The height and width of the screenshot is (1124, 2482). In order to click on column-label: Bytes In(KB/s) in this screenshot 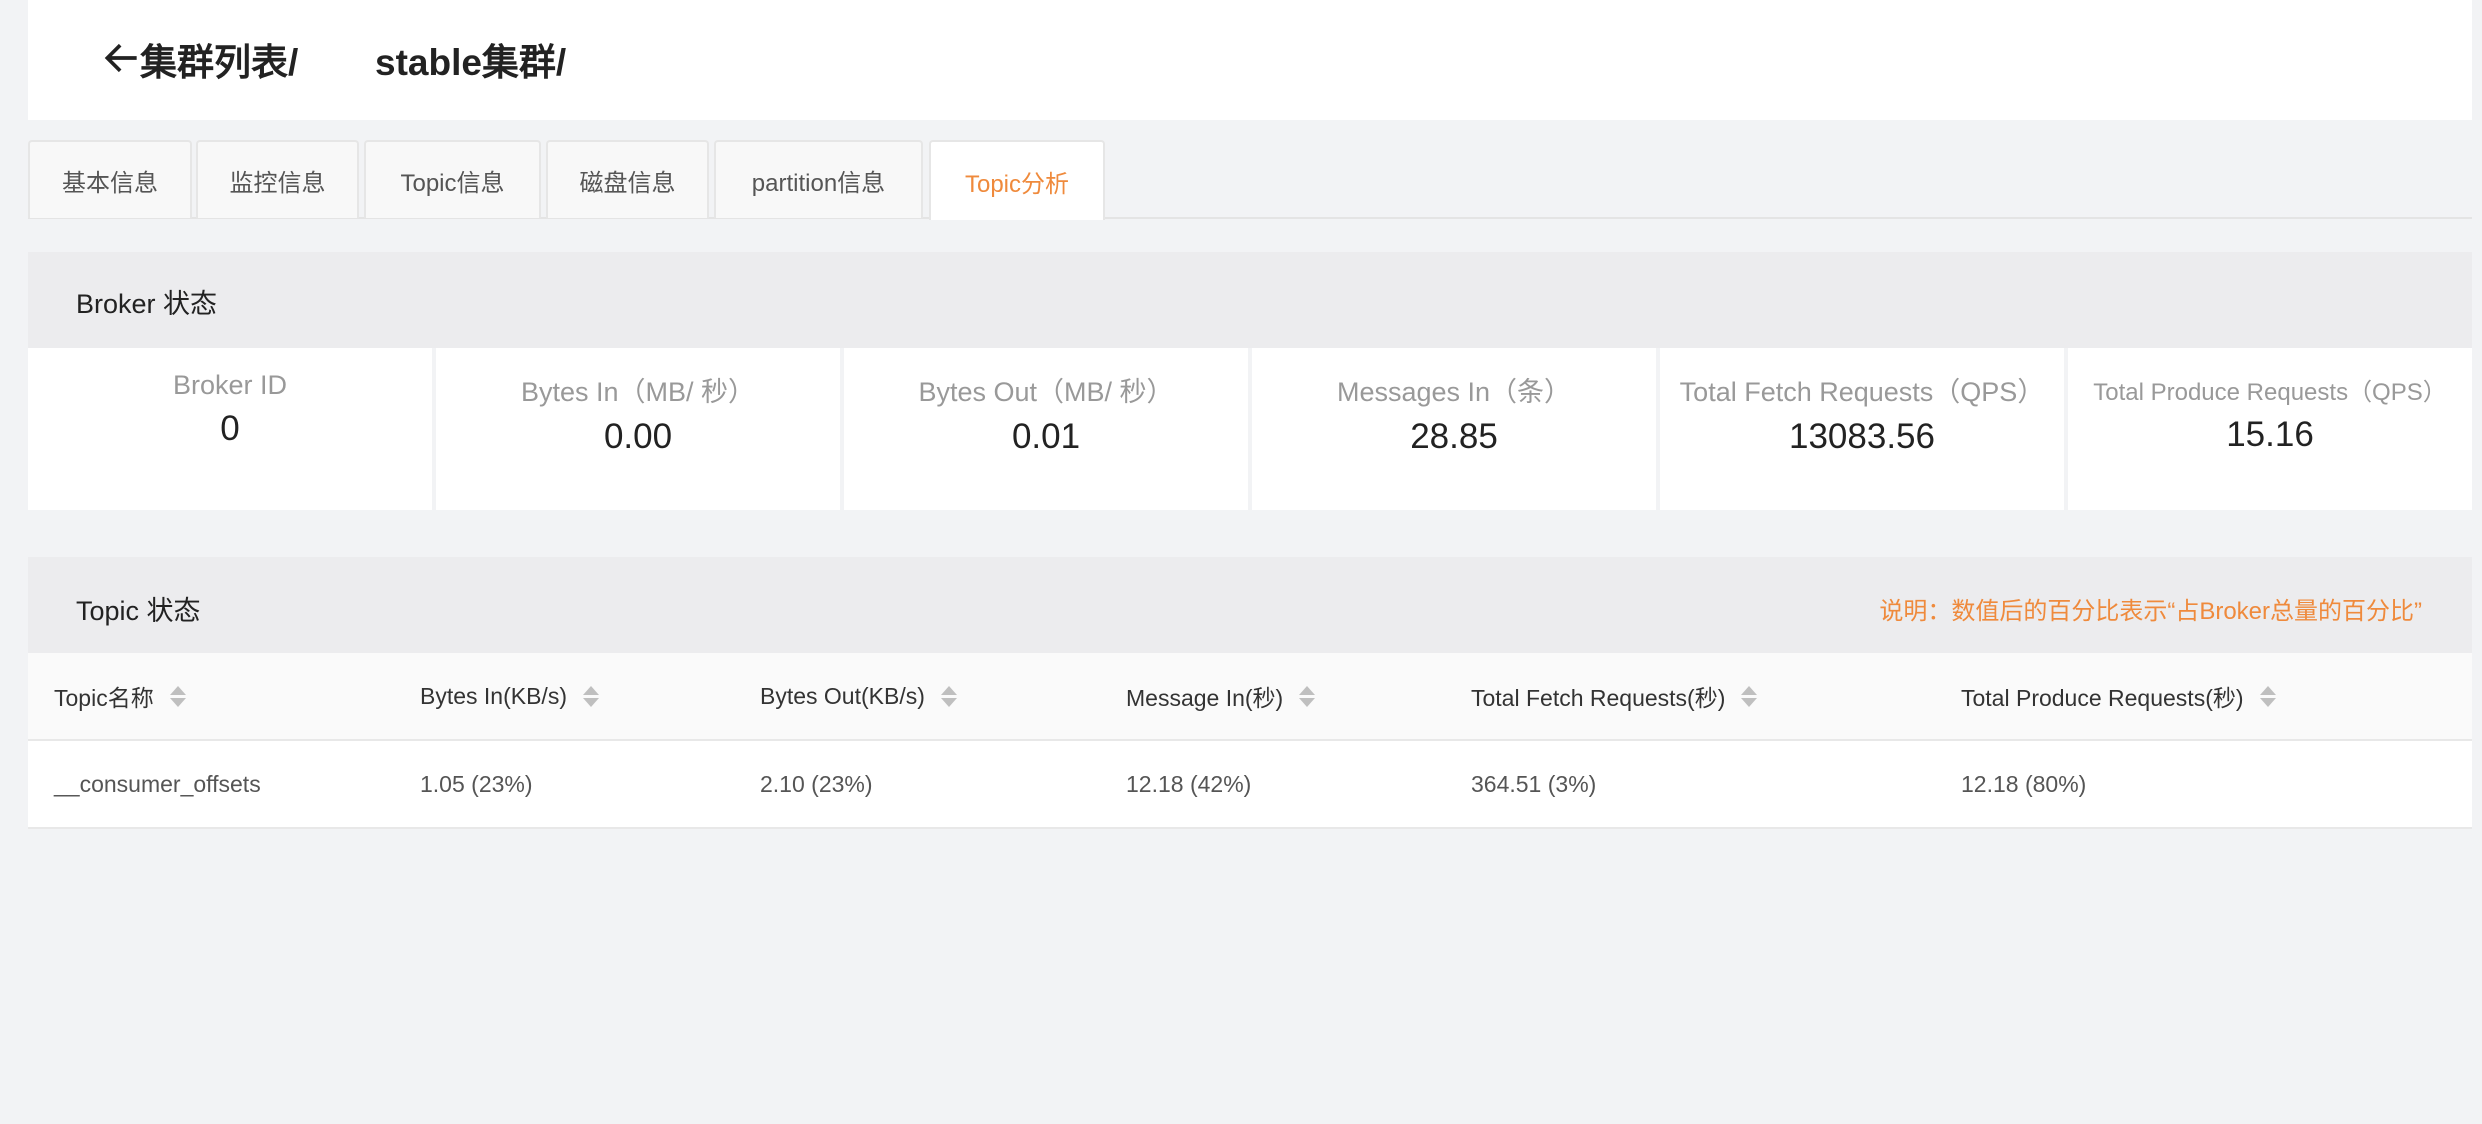, I will do `click(493, 695)`.